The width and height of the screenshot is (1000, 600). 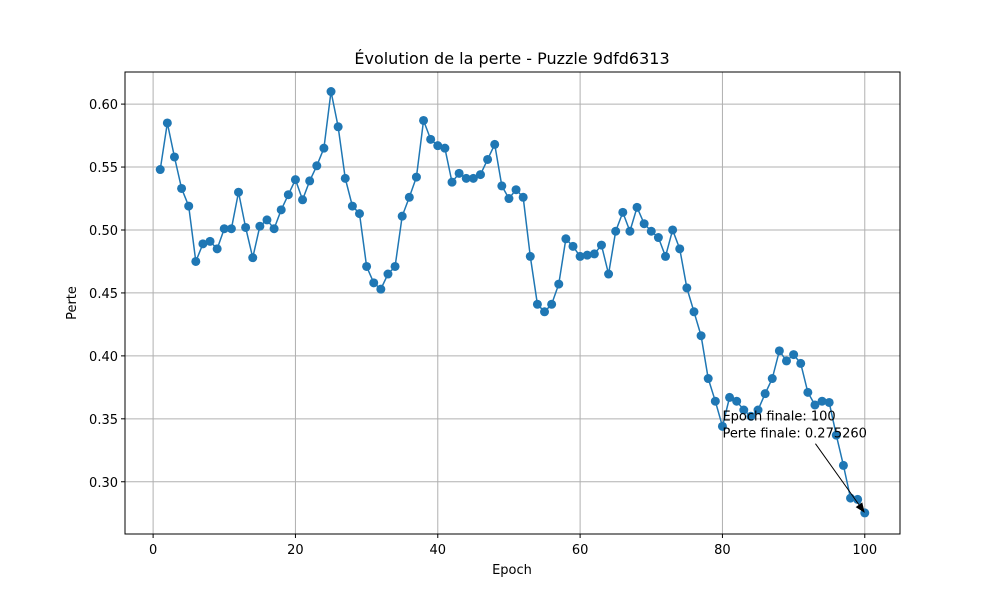 I want to click on x-tick-label: 80, so click(x=722, y=550).